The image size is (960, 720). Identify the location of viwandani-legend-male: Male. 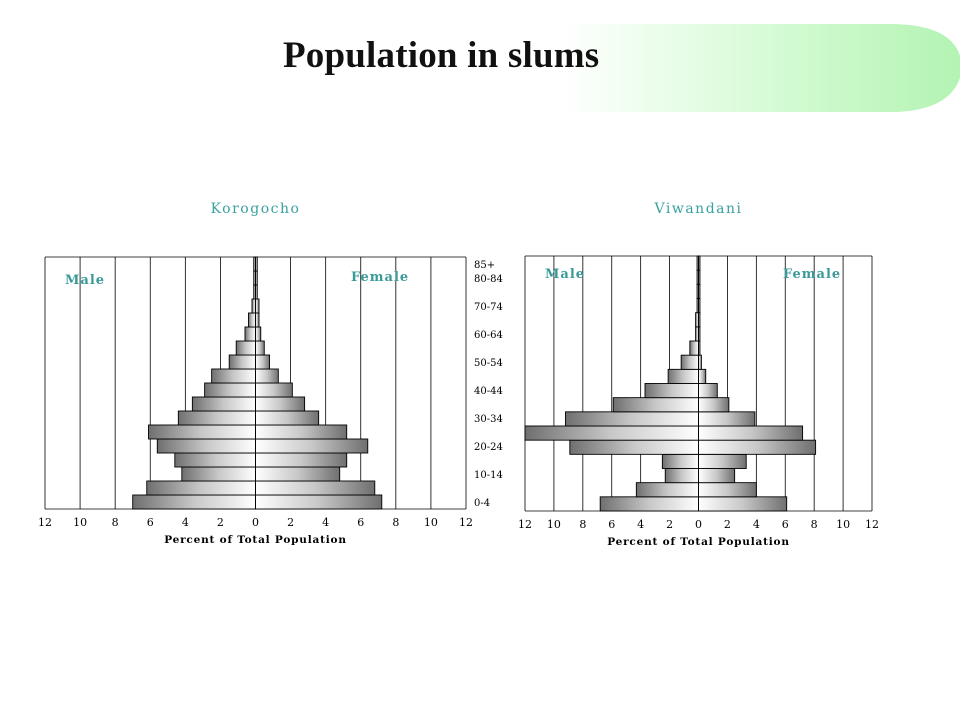
(565, 274).